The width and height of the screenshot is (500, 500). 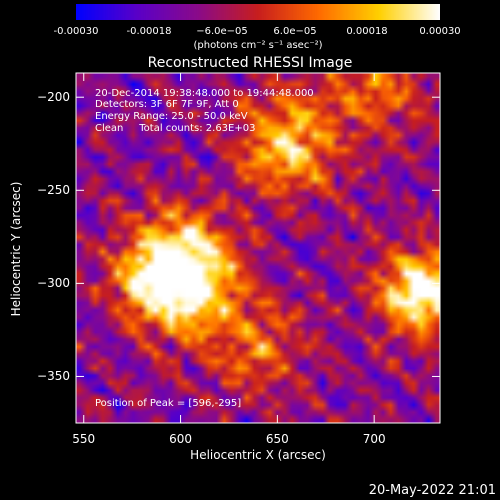 I want to click on footer-timestamp: 20-May-2022 21:01, so click(x=432, y=490).